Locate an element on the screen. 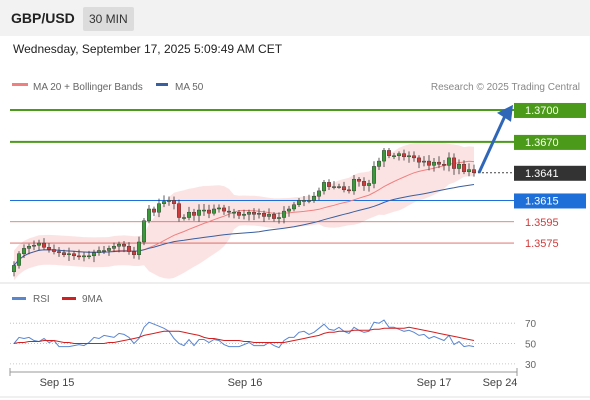 Image resolution: width=590 pixels, height=400 pixels. legend-swatch-9ma is located at coordinates (69, 298).